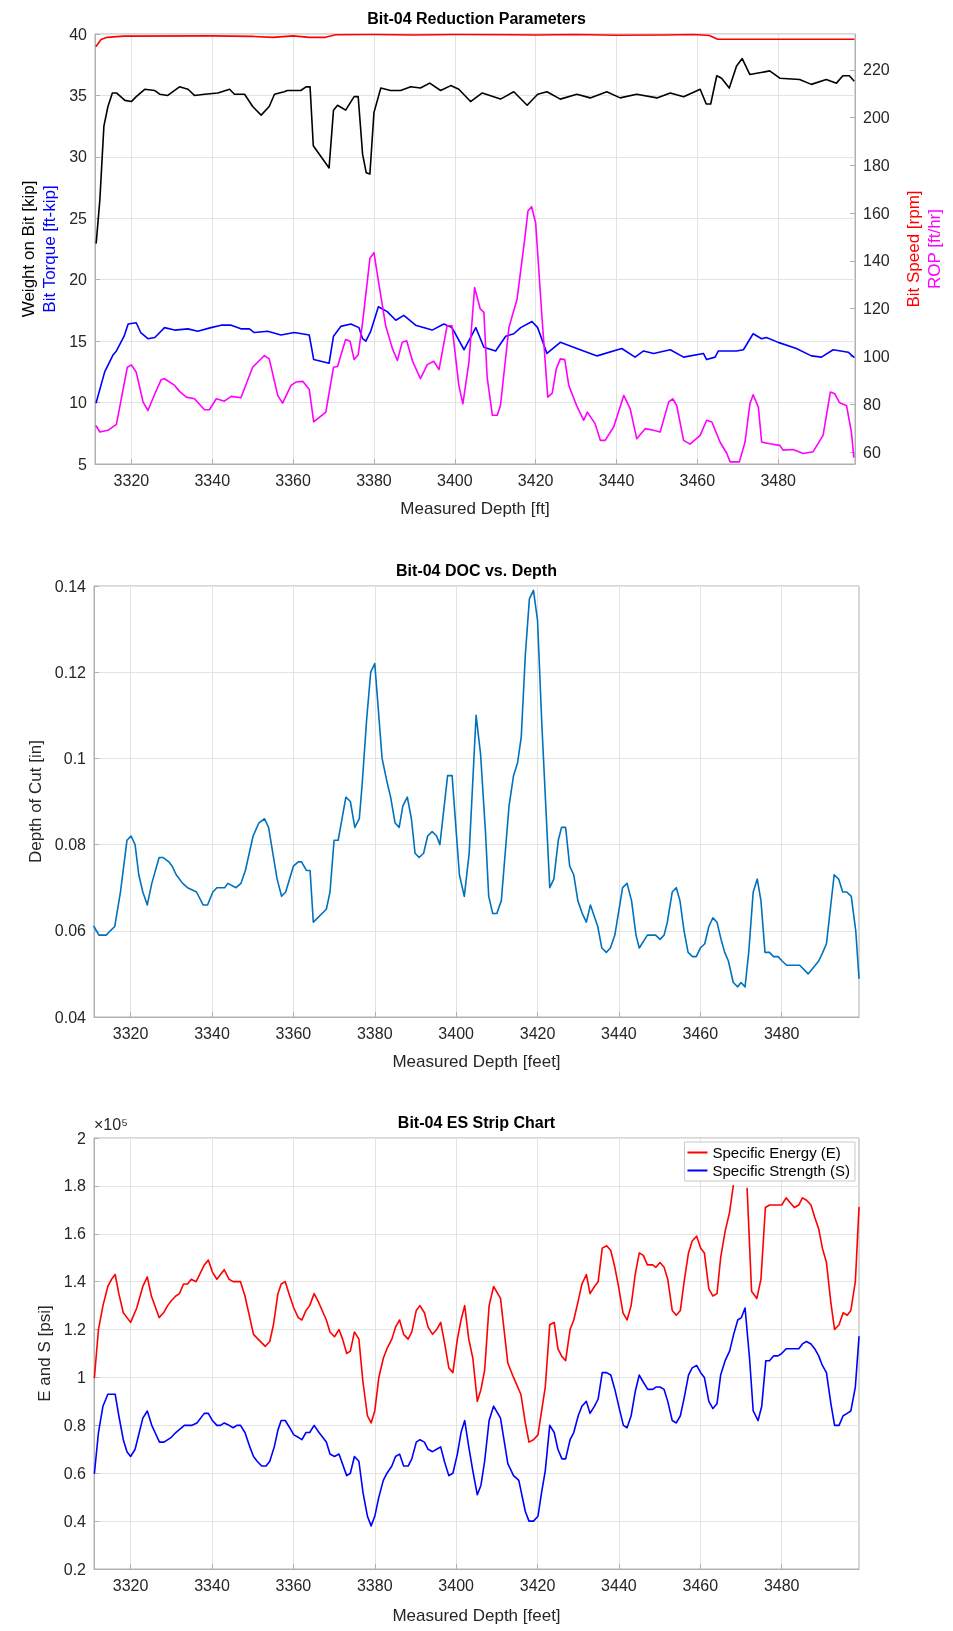 Image resolution: width=953 pixels, height=1631 pixels. I want to click on y-tick-label: 0.2, so click(75, 1569).